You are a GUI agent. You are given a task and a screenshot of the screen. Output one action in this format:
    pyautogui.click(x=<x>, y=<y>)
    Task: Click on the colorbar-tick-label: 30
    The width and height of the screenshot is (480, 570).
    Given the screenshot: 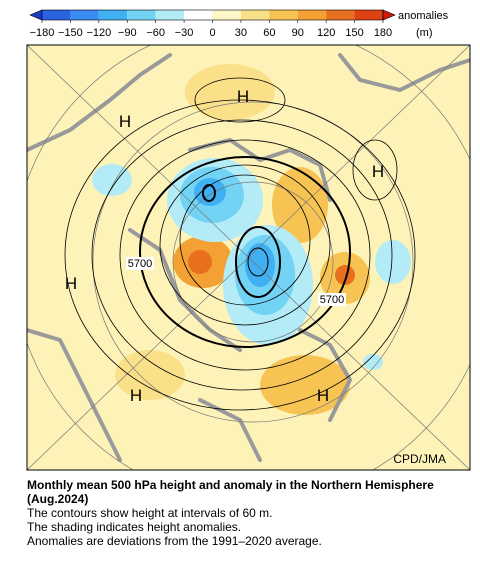 What is the action you would take?
    pyautogui.click(x=241, y=33)
    